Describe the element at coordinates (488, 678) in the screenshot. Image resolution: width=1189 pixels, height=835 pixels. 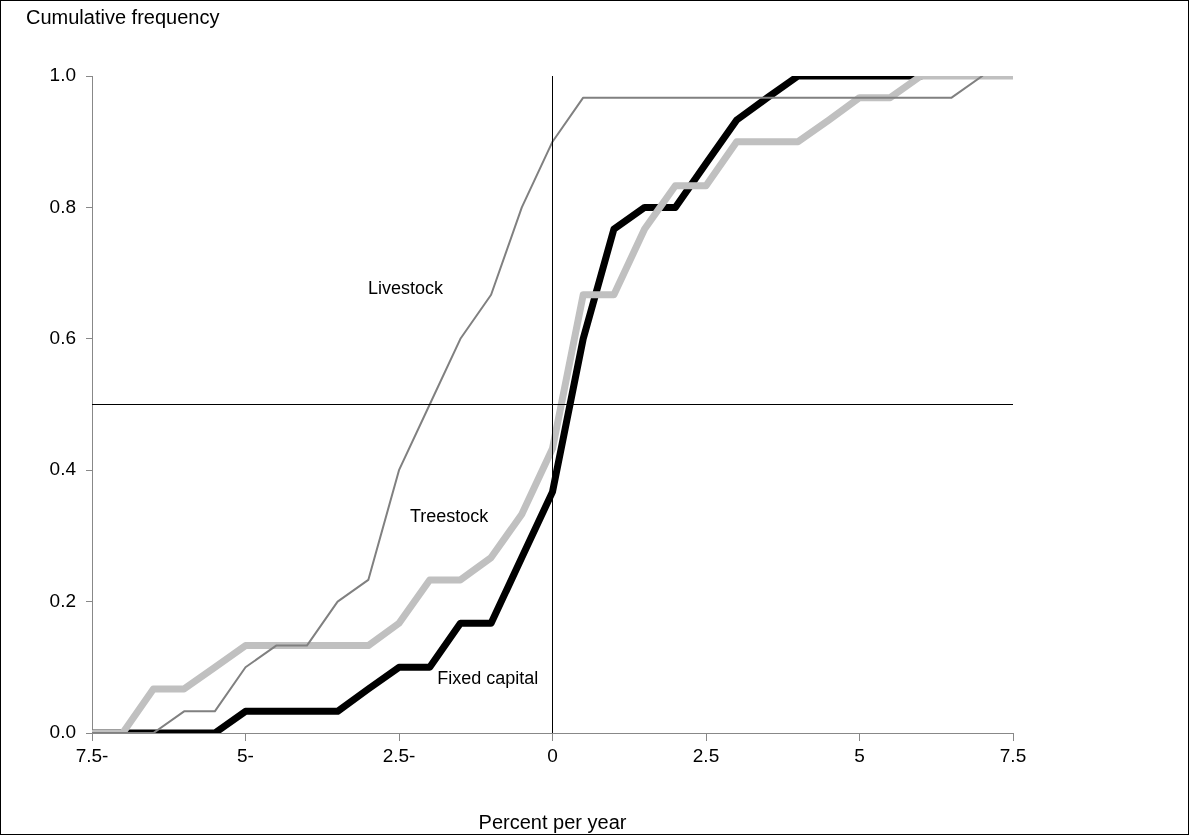
I see `series-label: Fixed capital` at that location.